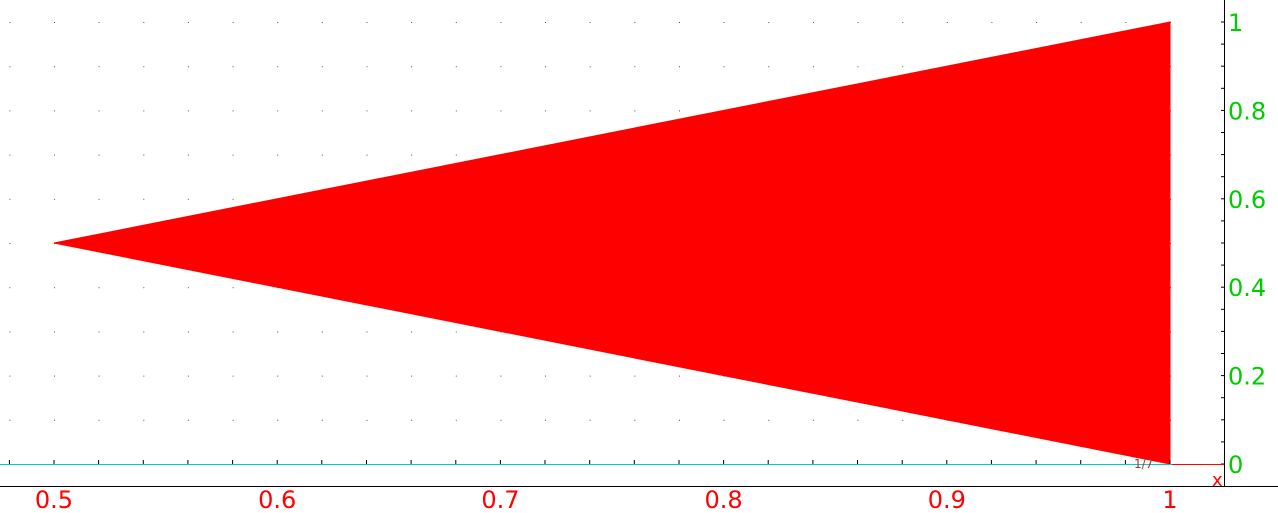 The image size is (1278, 513). What do you see at coordinates (606, 499) in the screenshot?
I see `x-tick-labels: 0.5 0.6 0.7 0.8 0.9 1` at bounding box center [606, 499].